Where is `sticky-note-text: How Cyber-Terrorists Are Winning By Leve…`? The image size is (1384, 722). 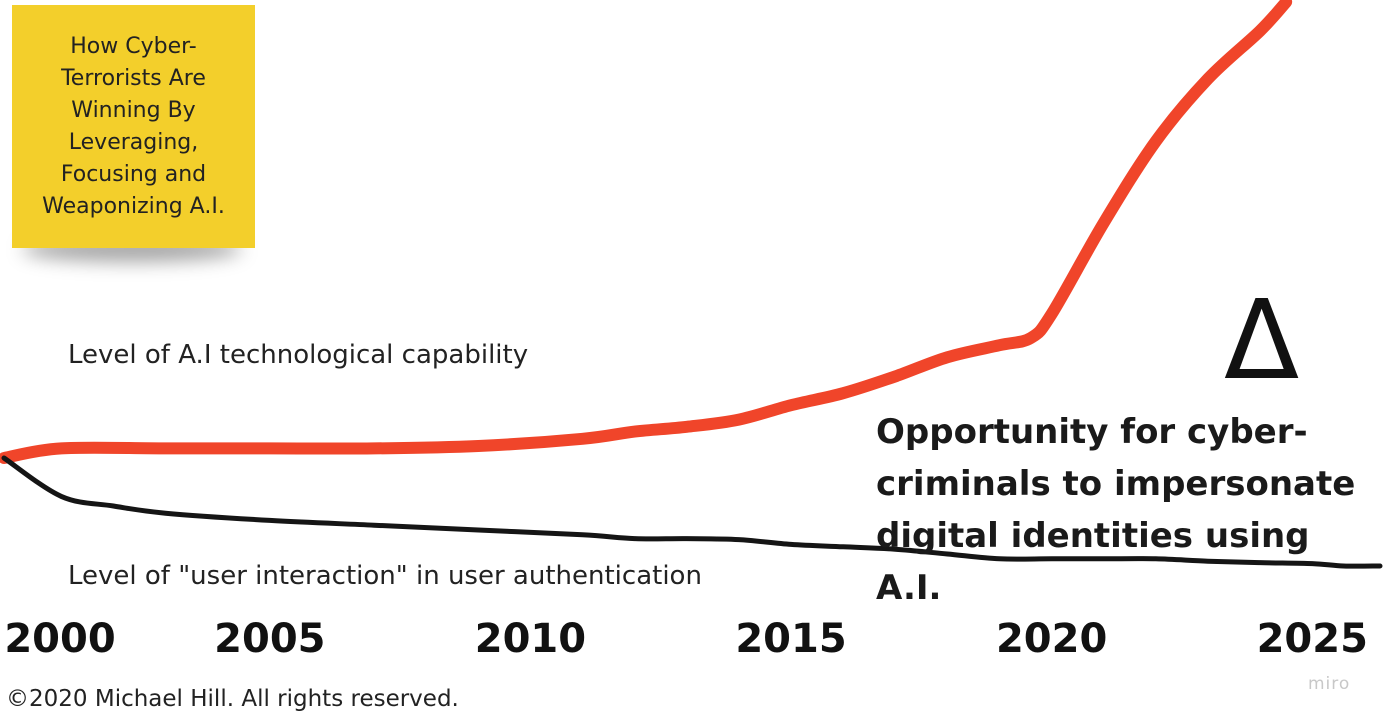 sticky-note-text: How Cyber-Terrorists Are Winning By Leve… is located at coordinates (133, 126).